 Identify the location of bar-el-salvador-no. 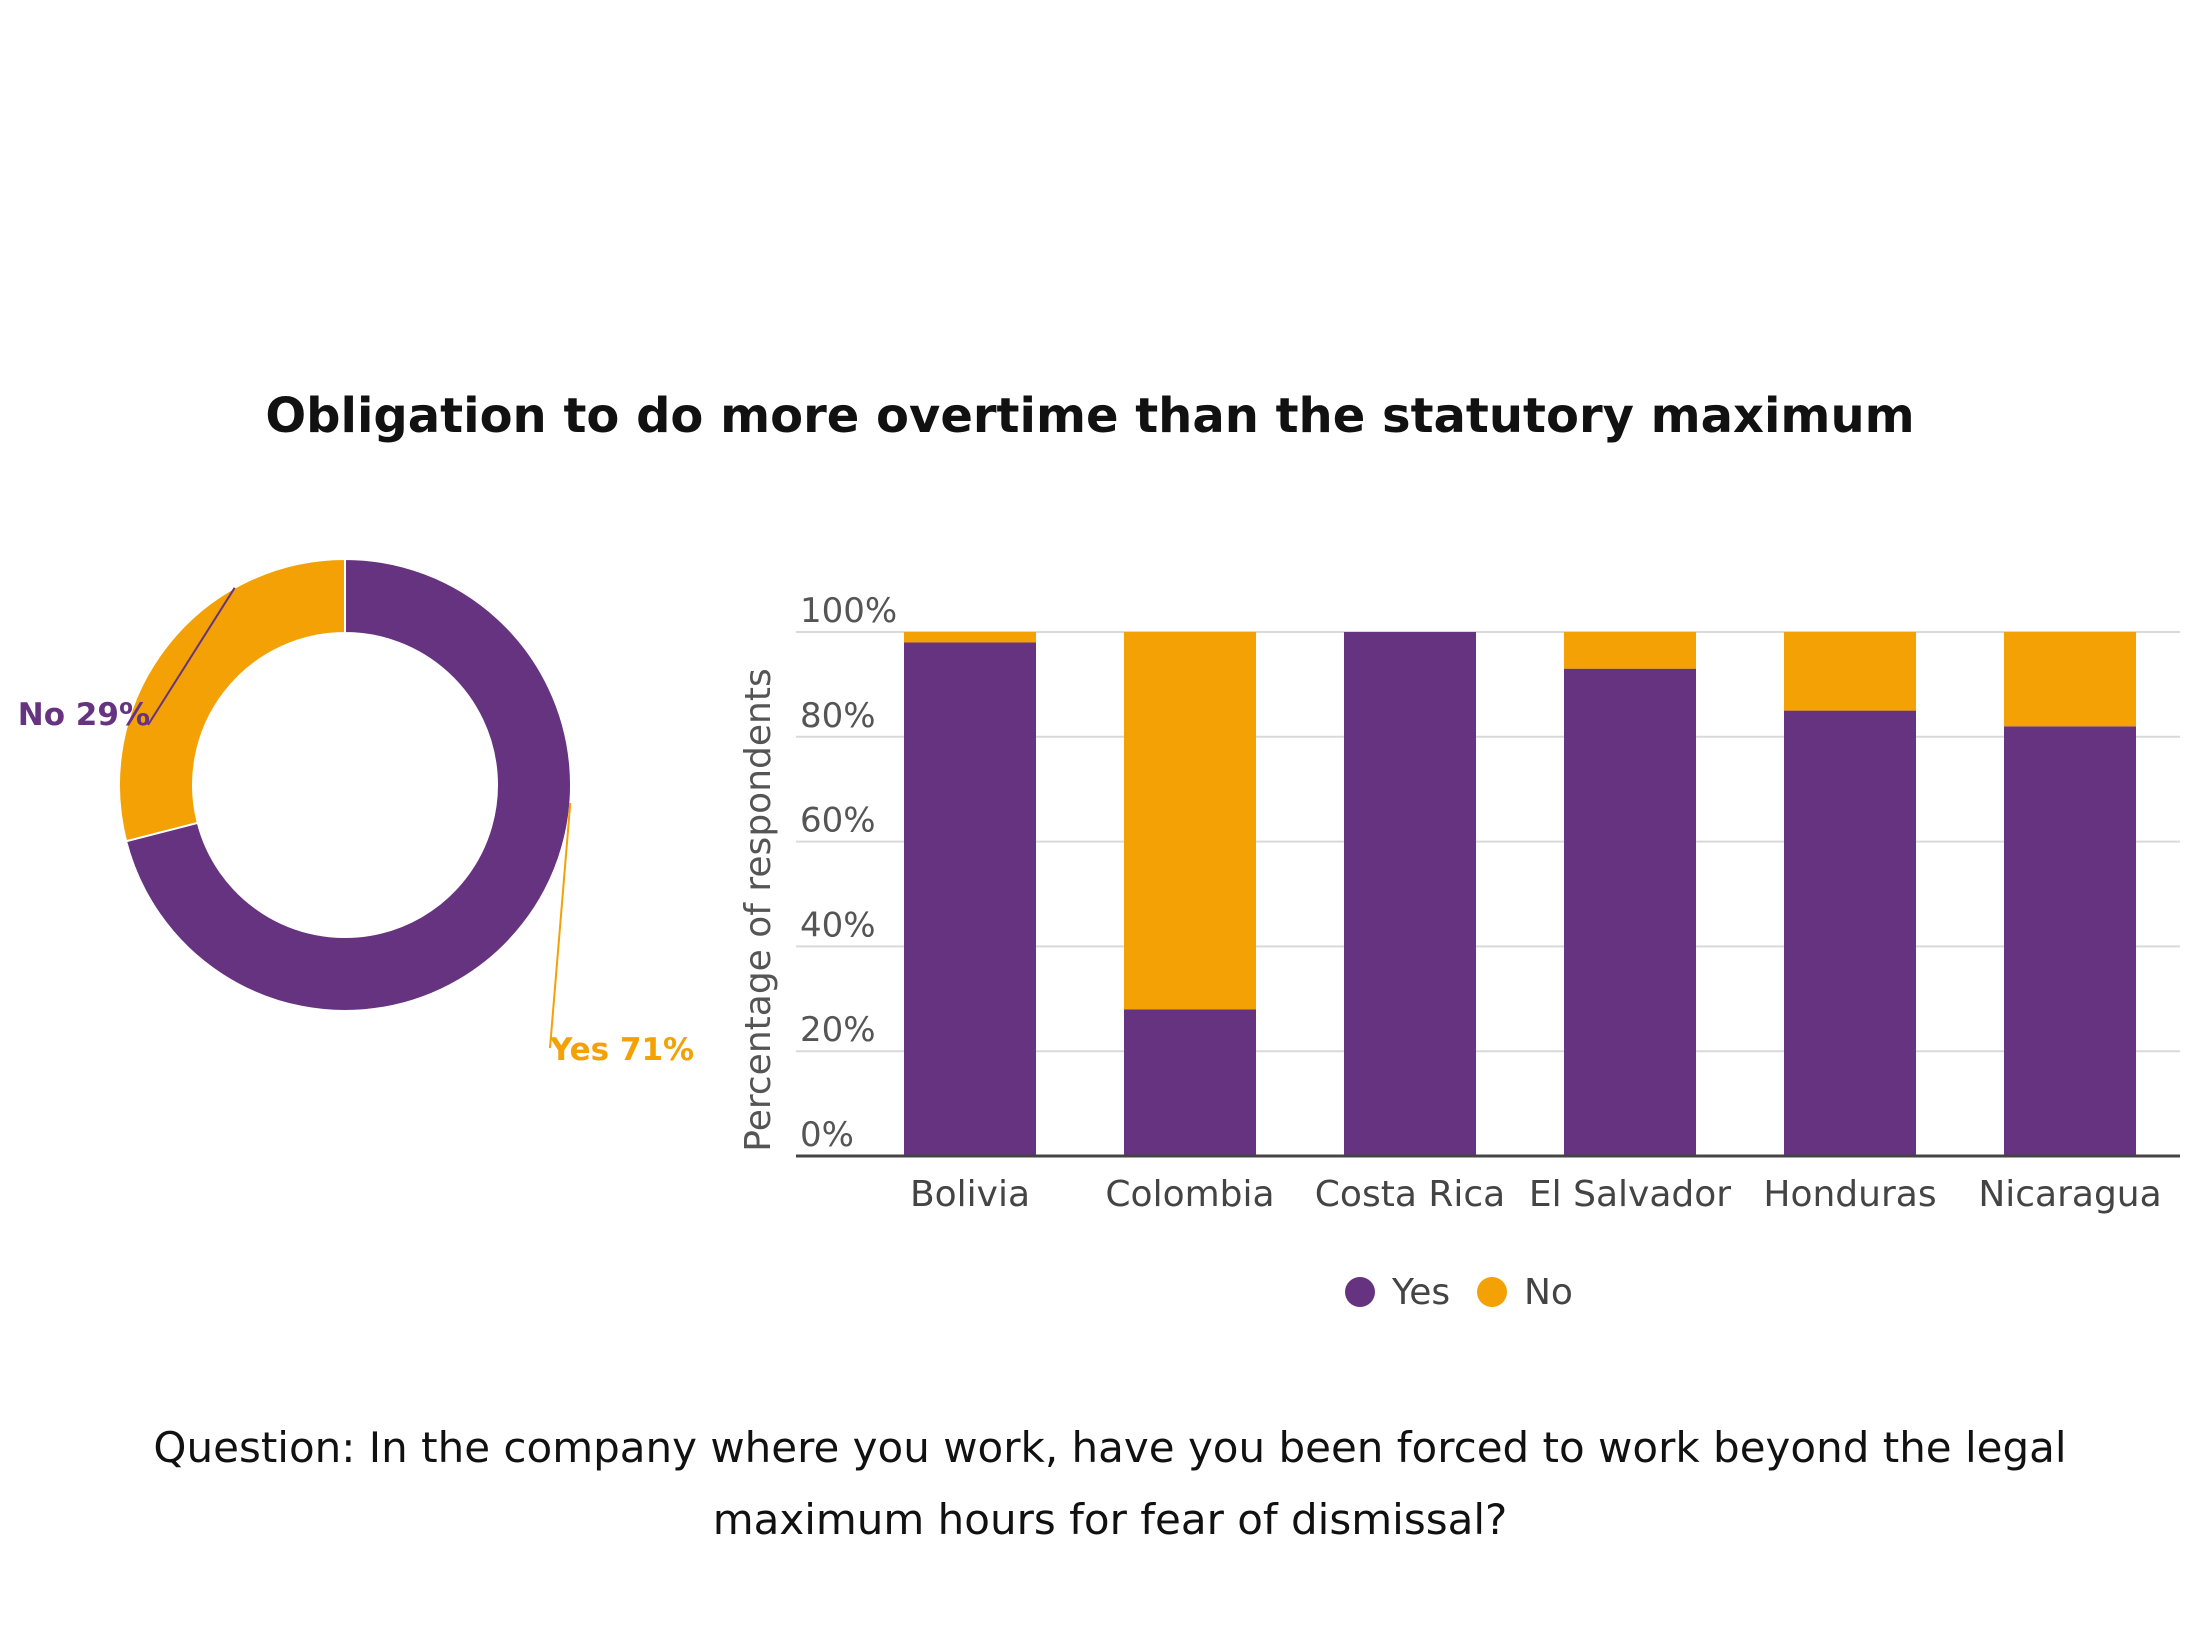
(1630, 650).